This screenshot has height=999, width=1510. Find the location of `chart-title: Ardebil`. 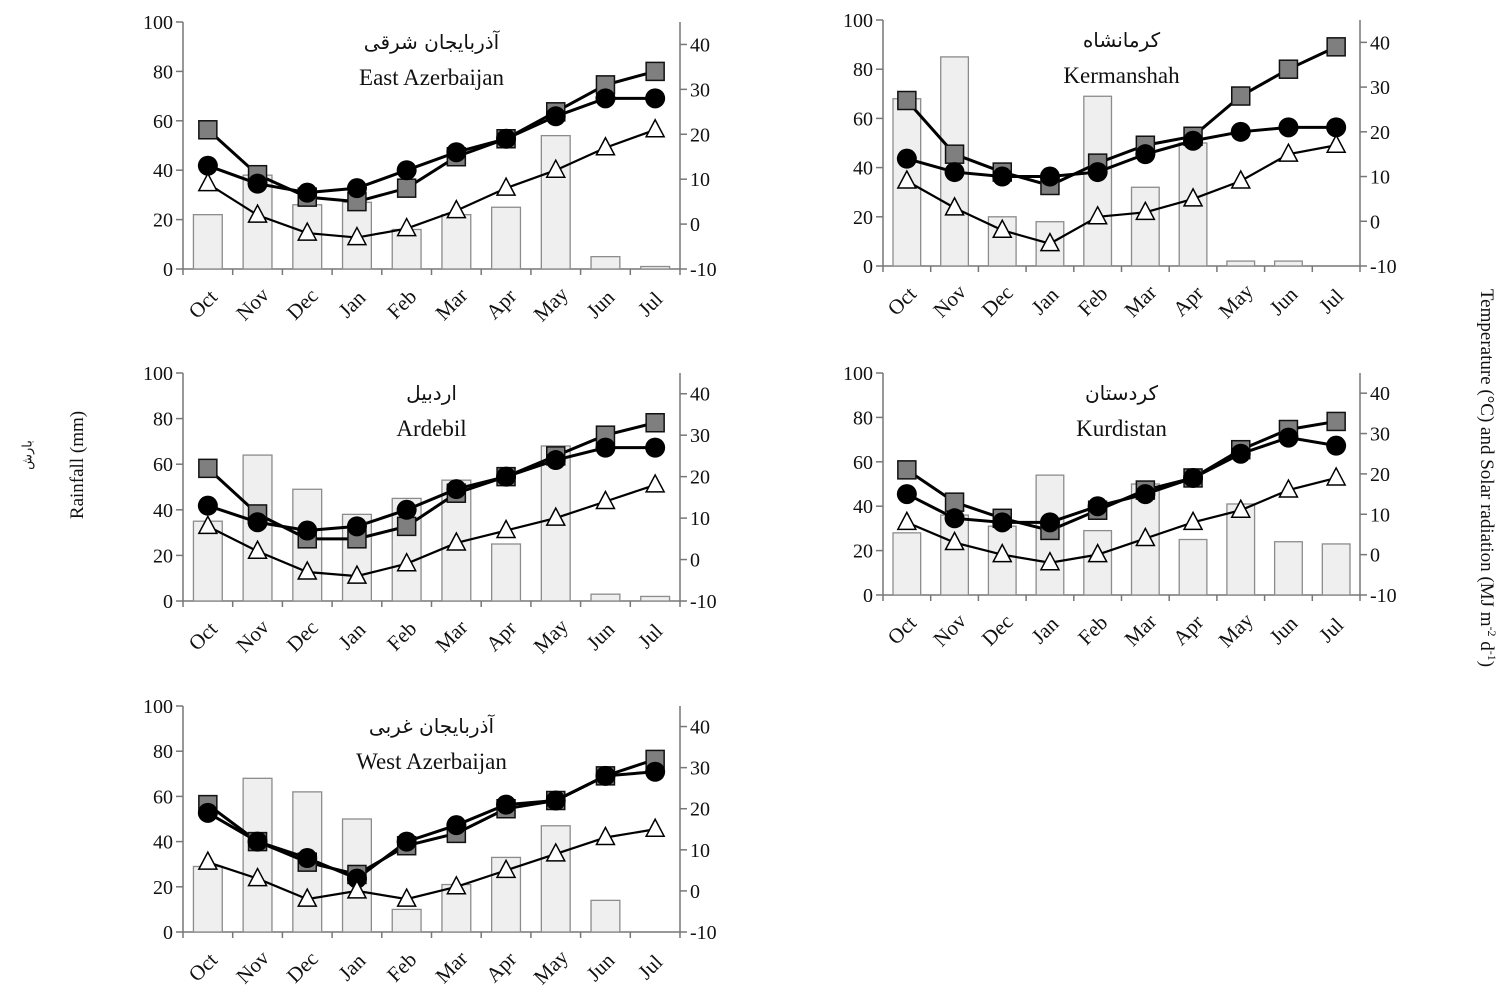

chart-title: Ardebil is located at coordinates (431, 428).